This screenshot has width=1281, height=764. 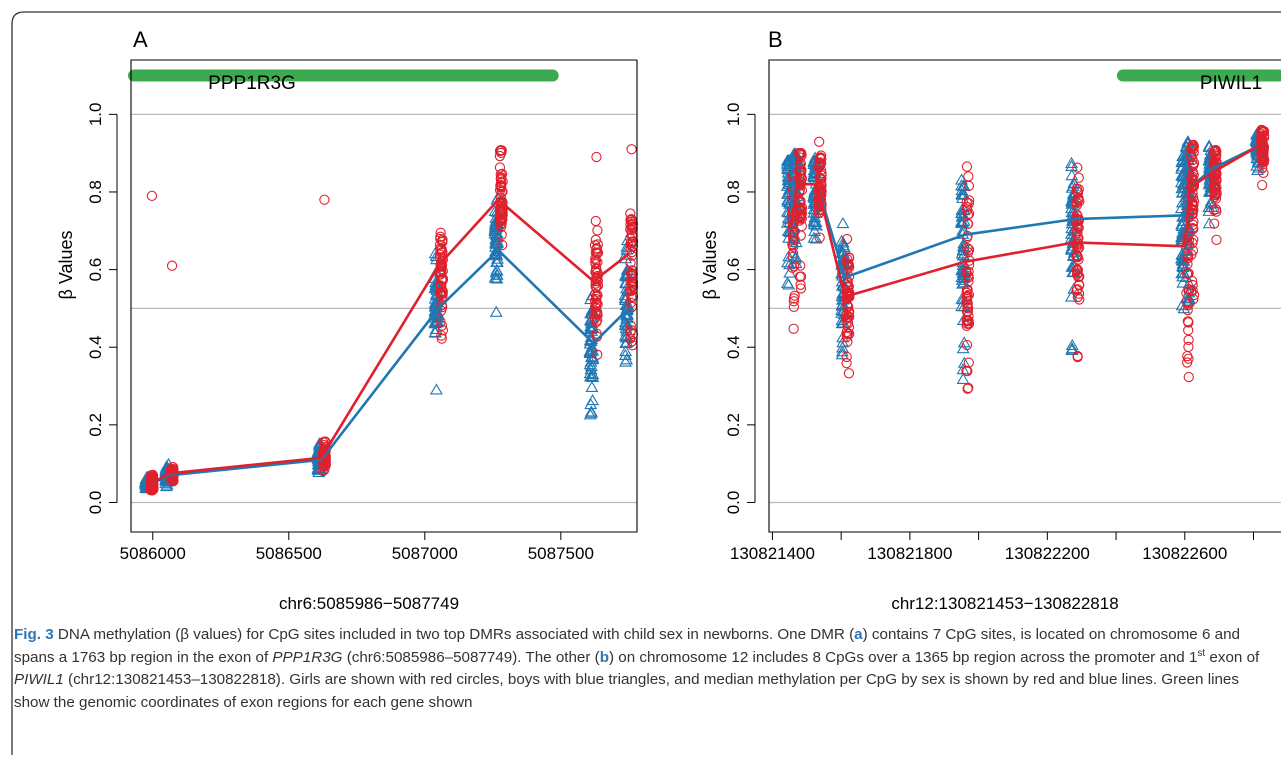 I want to click on caption-superscript: st, so click(x=1201, y=653).